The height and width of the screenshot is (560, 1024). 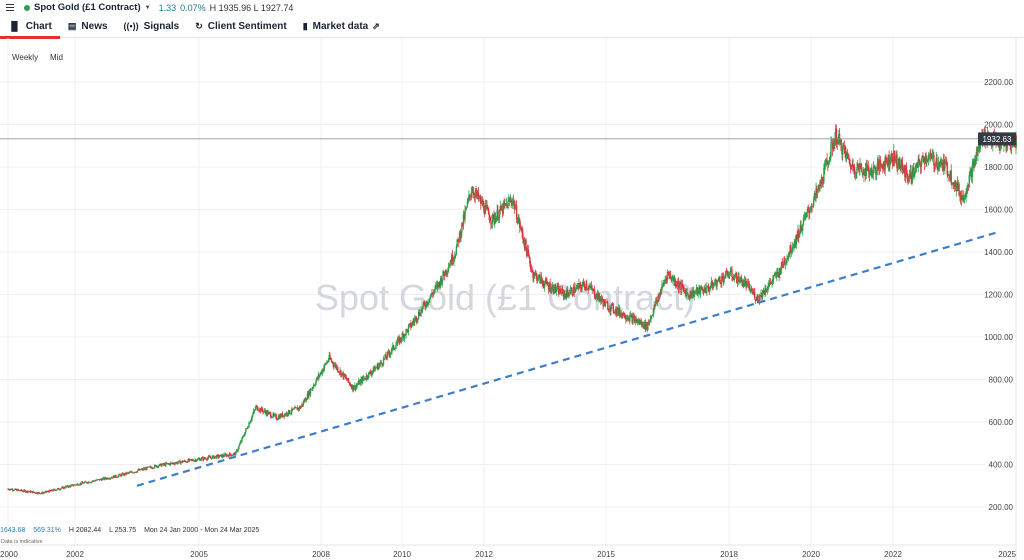 What do you see at coordinates (152, 26) in the screenshot?
I see `tab-signals: ((•)) Signals` at bounding box center [152, 26].